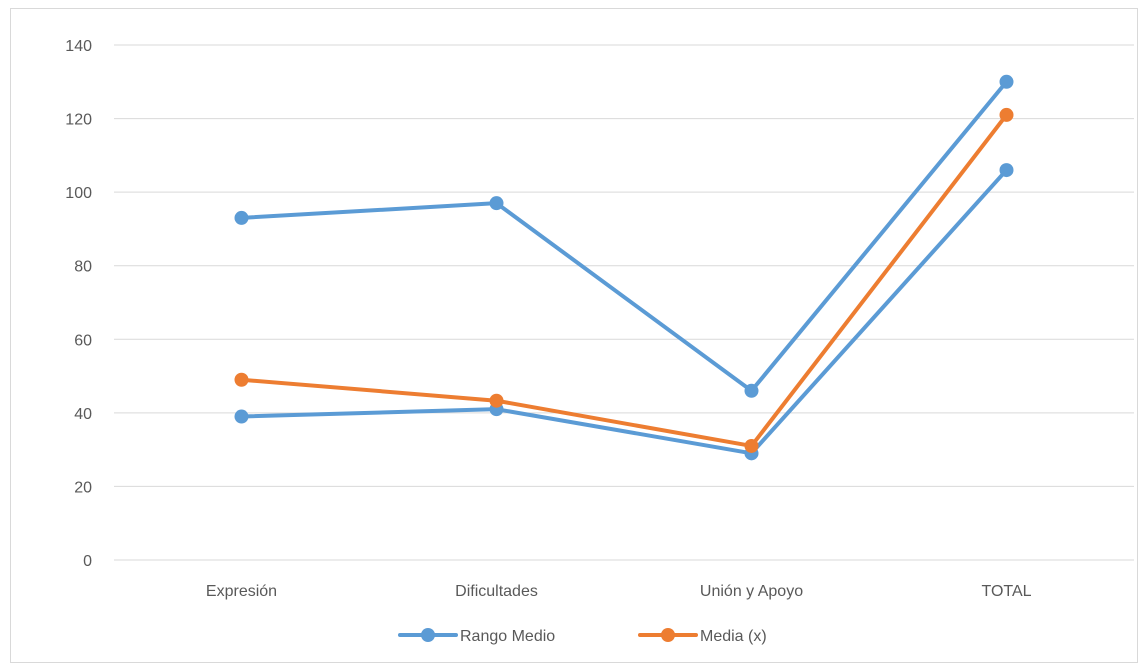  What do you see at coordinates (619, 591) in the screenshot?
I see `x-axis-tick-labels: Expresión Dificultades Unión y Apoyo TOTAL` at bounding box center [619, 591].